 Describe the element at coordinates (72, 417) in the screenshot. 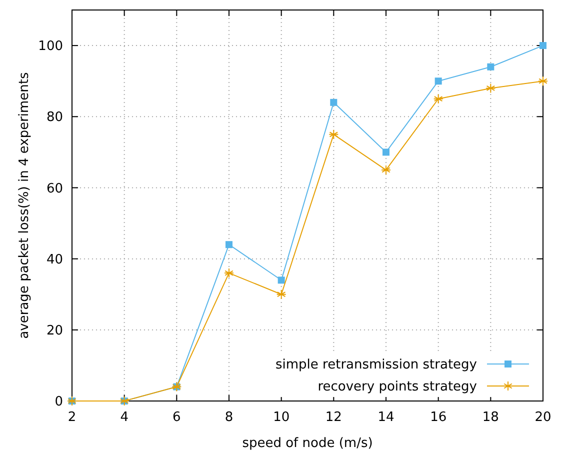

I see `x-tick-label: 2` at that location.